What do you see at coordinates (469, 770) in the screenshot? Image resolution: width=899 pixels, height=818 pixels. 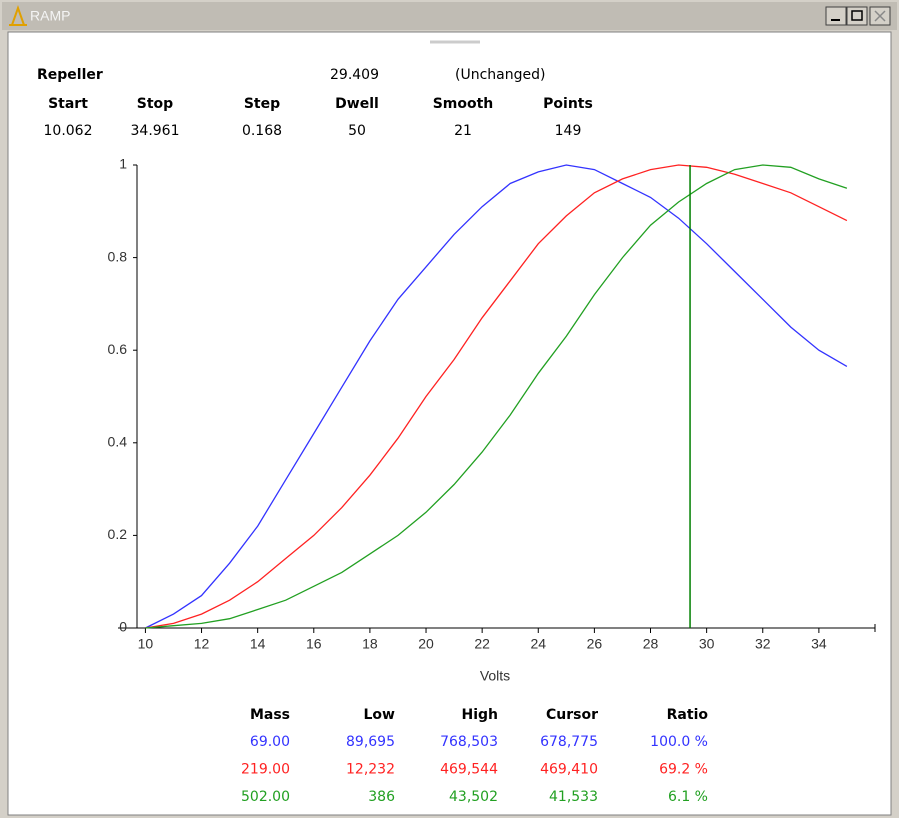 I see `result-cell: 469,544` at bounding box center [469, 770].